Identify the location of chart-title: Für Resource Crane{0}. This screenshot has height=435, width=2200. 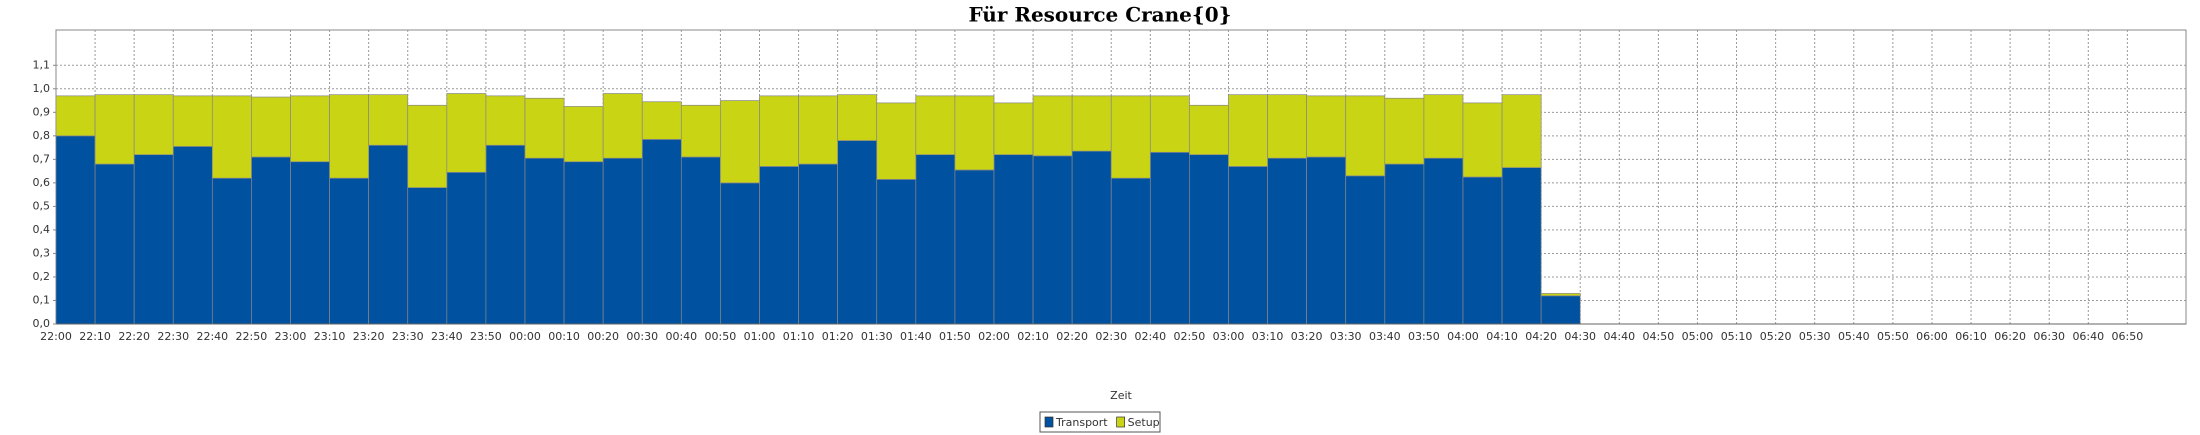
(1099, 15).